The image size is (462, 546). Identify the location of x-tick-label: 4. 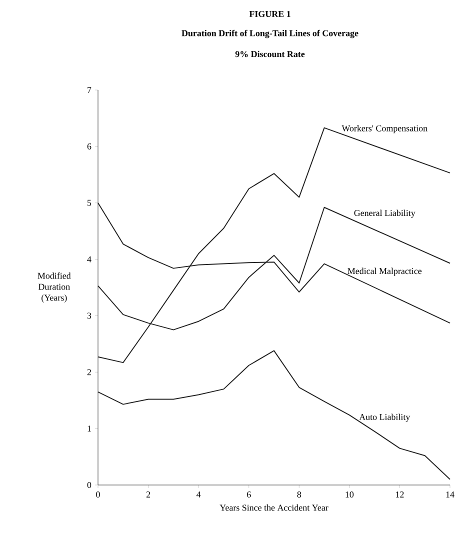
(198, 495).